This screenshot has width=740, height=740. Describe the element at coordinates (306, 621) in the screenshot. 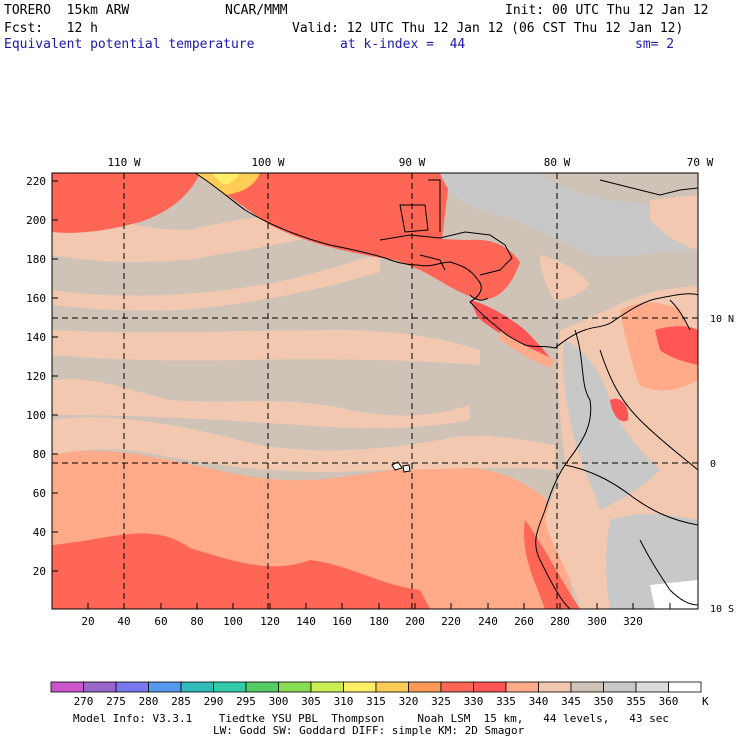

I see `x-label: 140` at that location.